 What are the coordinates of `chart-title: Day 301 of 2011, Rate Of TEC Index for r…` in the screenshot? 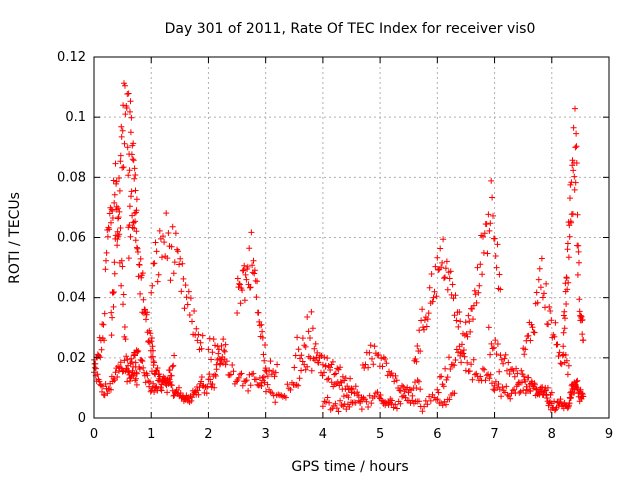 It's located at (350, 29).